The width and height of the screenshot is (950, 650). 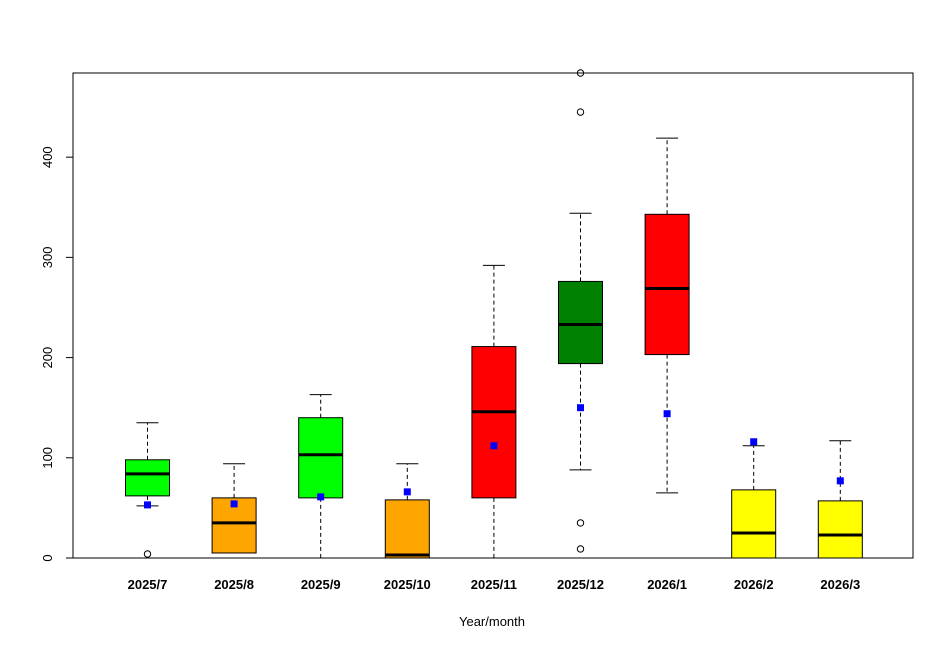 I want to click on x-tick-label: 2025/11, so click(x=494, y=584).